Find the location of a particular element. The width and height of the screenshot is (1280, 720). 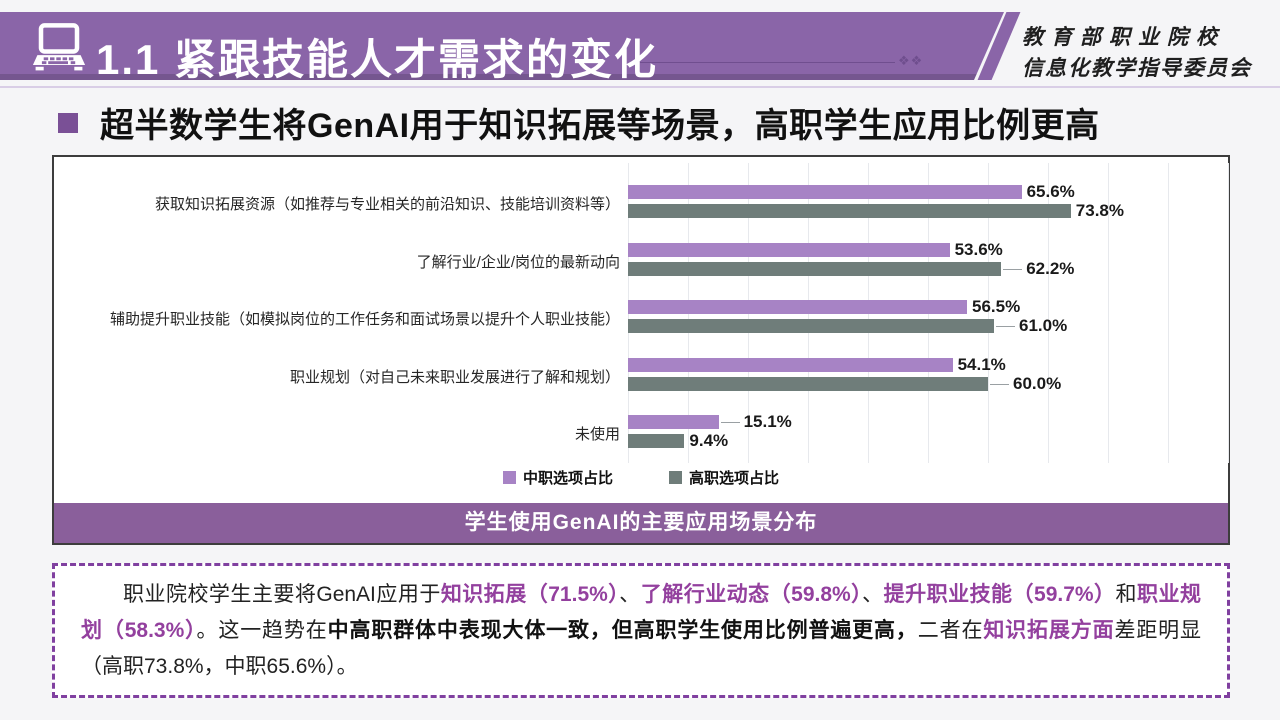

category-label-3: 职业规划（对自己未来职业发展进行了解和规划） is located at coordinates (454, 377).